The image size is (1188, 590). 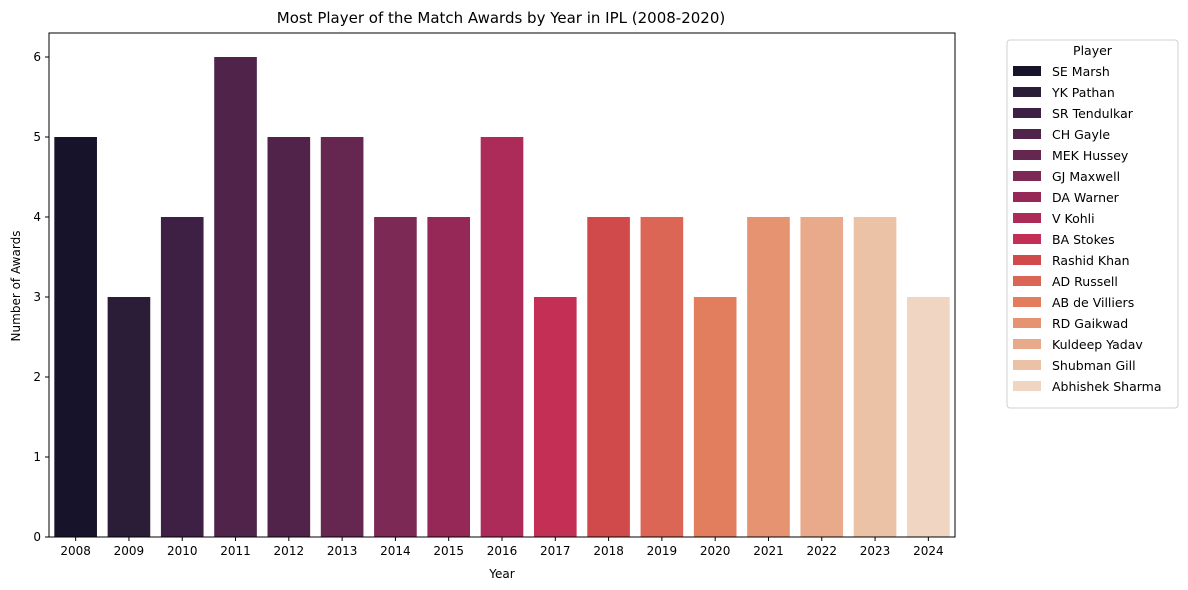 I want to click on y-axis-ticks: 0 1 2 3 4 5 6, so click(x=41, y=297).